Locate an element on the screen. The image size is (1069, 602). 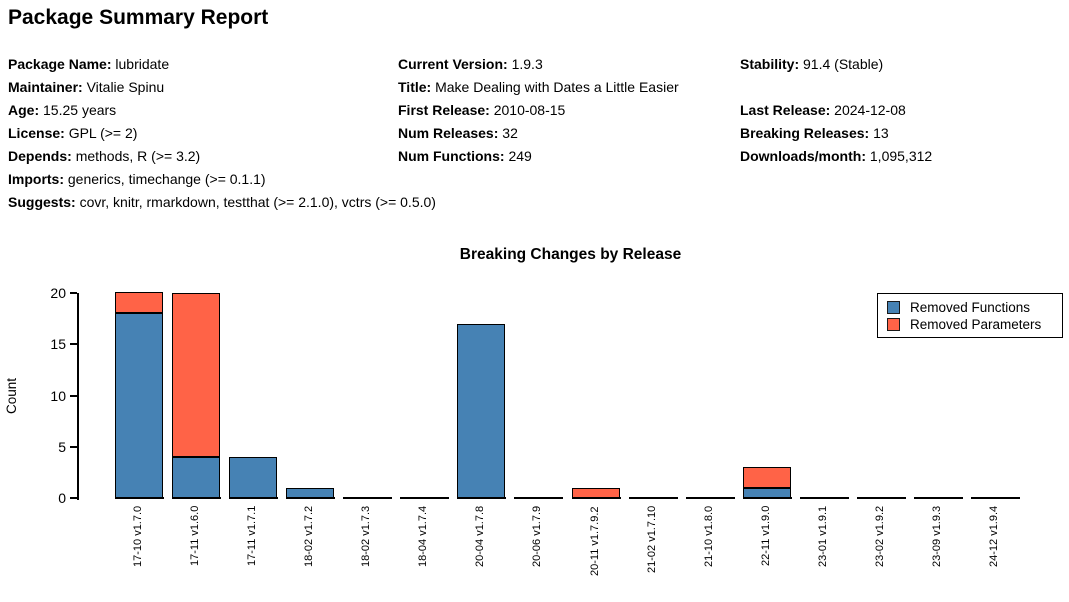
field-label: Imports: is located at coordinates (36, 179).